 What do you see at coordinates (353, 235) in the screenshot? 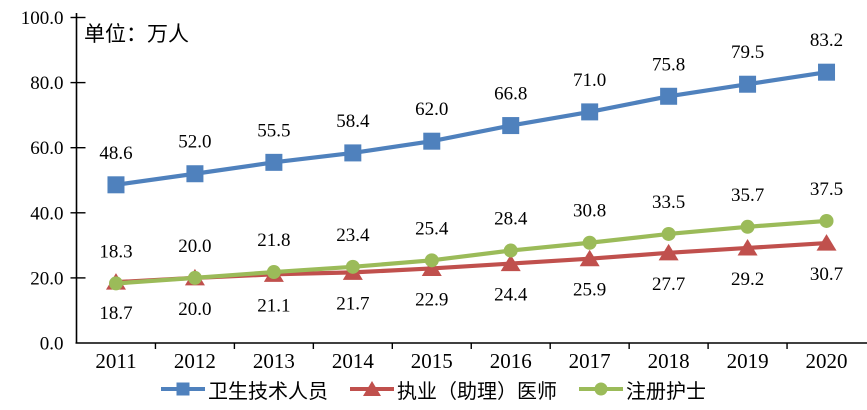
I see `value-label: 23.4` at bounding box center [353, 235].